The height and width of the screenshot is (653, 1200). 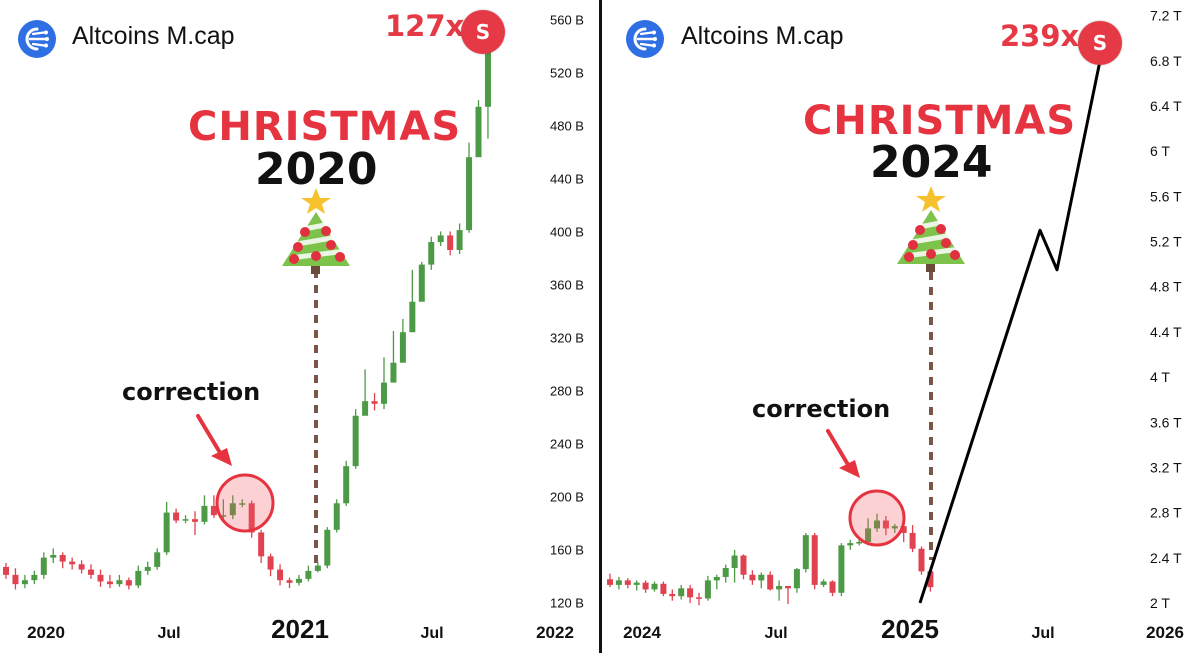 I want to click on y-tick-label: 6 T, so click(x=1160, y=151).